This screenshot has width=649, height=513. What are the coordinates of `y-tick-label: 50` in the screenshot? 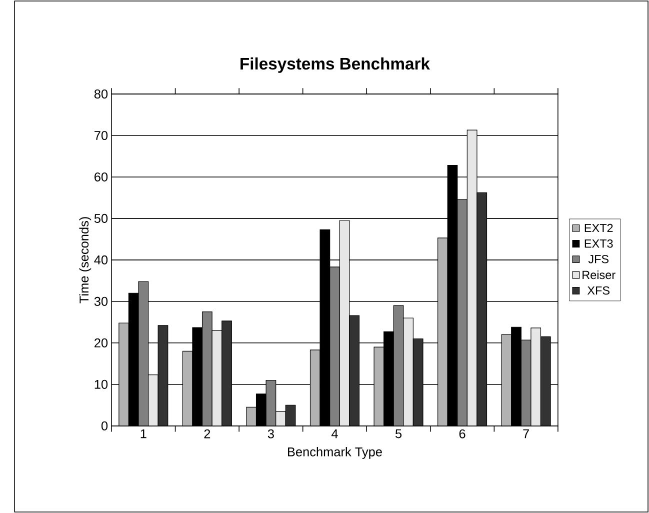 It's located at (101, 218).